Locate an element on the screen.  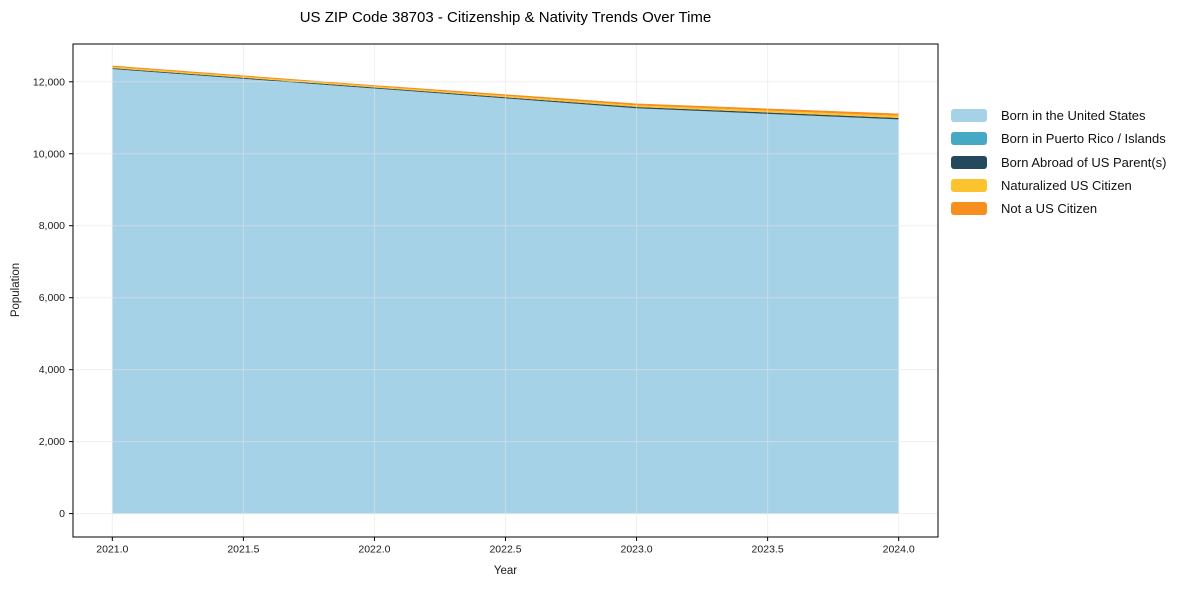
y-tick-label: 6,000 is located at coordinates (52, 298).